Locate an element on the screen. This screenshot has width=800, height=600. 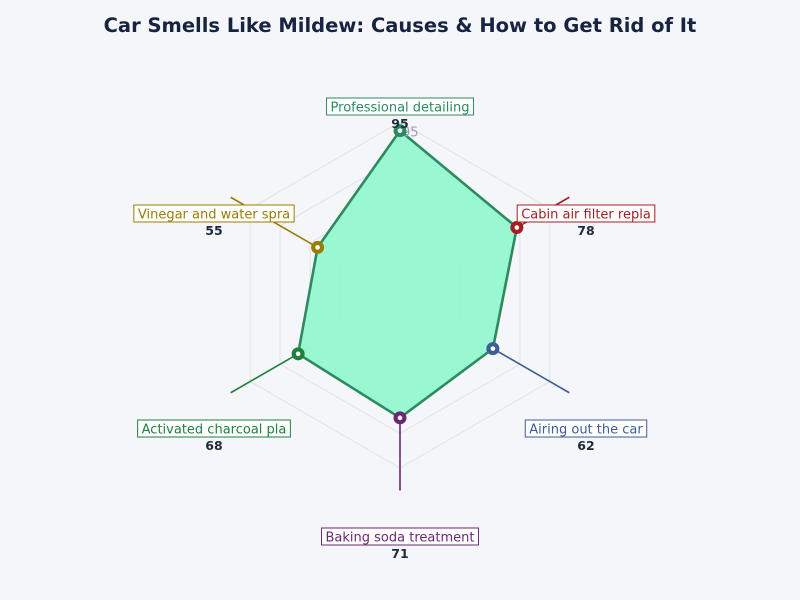
series-area is located at coordinates (407, 274).